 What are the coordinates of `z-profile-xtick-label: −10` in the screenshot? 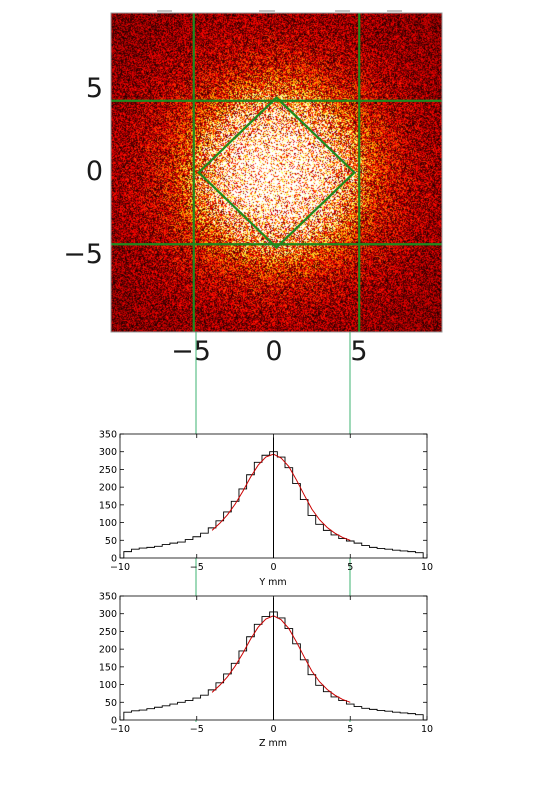 It's located at (120, 729).